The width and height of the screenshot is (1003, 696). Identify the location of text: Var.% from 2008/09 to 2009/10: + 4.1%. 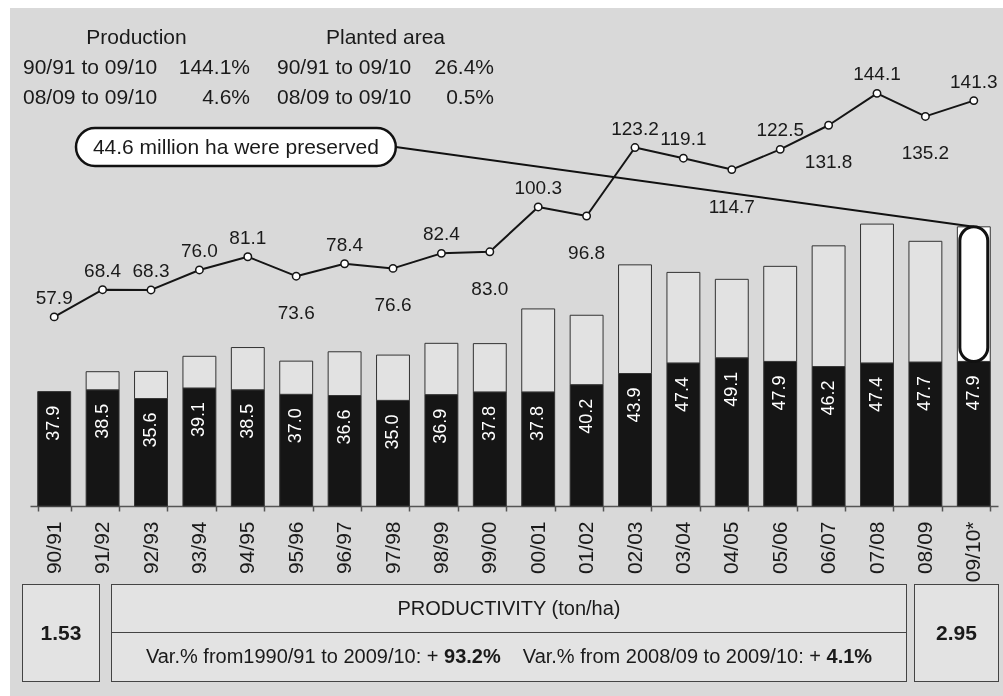
(697, 657).